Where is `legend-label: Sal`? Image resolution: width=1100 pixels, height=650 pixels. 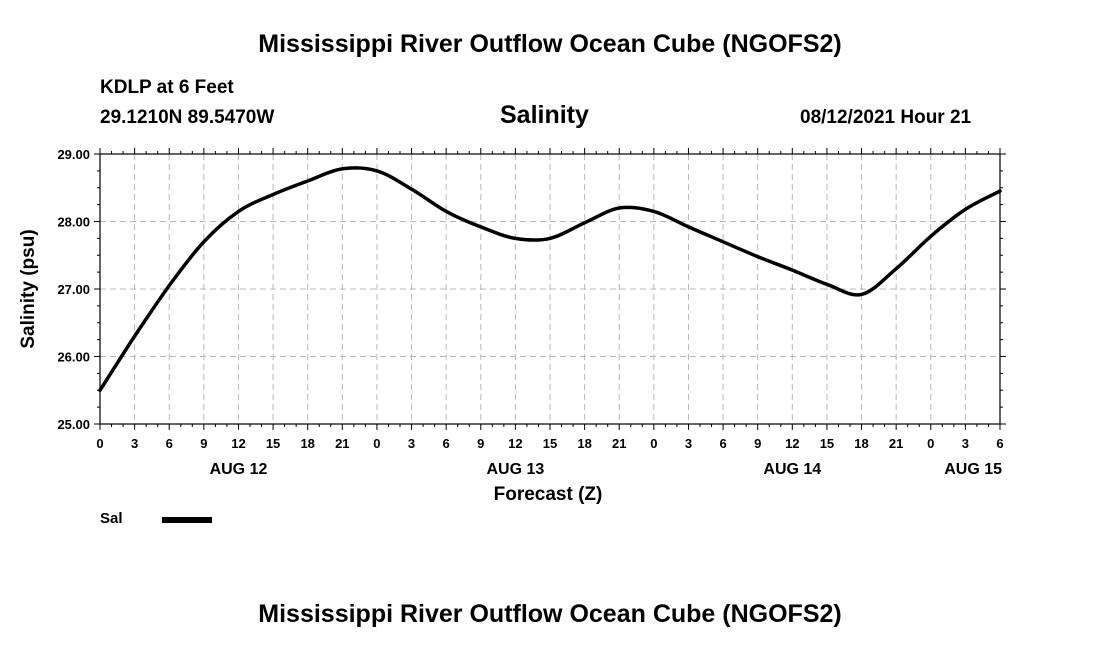
legend-label: Sal is located at coordinates (111, 518).